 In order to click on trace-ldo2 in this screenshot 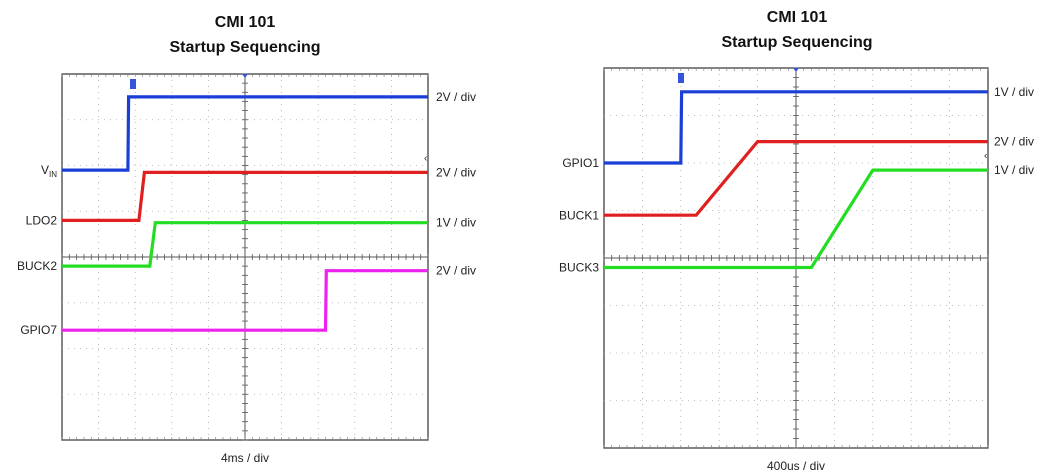, I will do `click(245, 196)`.